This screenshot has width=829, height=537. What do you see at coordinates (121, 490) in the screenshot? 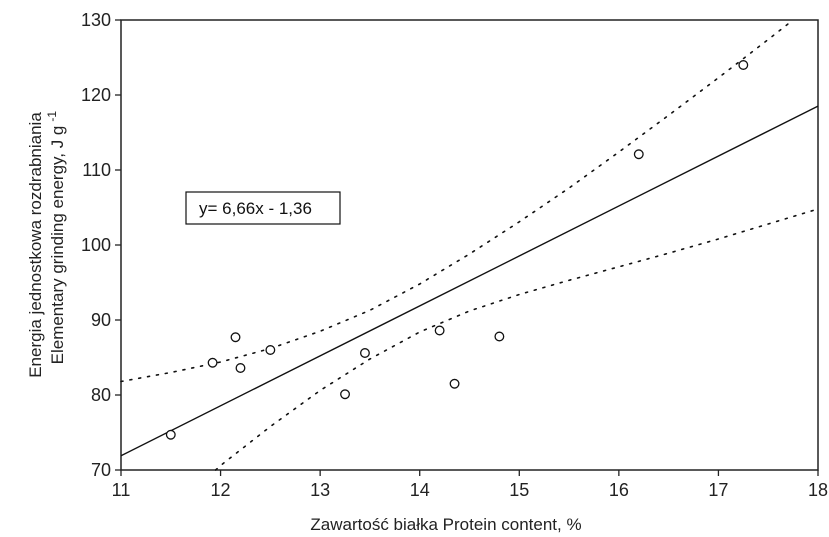
I see `x-tick-label: 11` at bounding box center [121, 490].